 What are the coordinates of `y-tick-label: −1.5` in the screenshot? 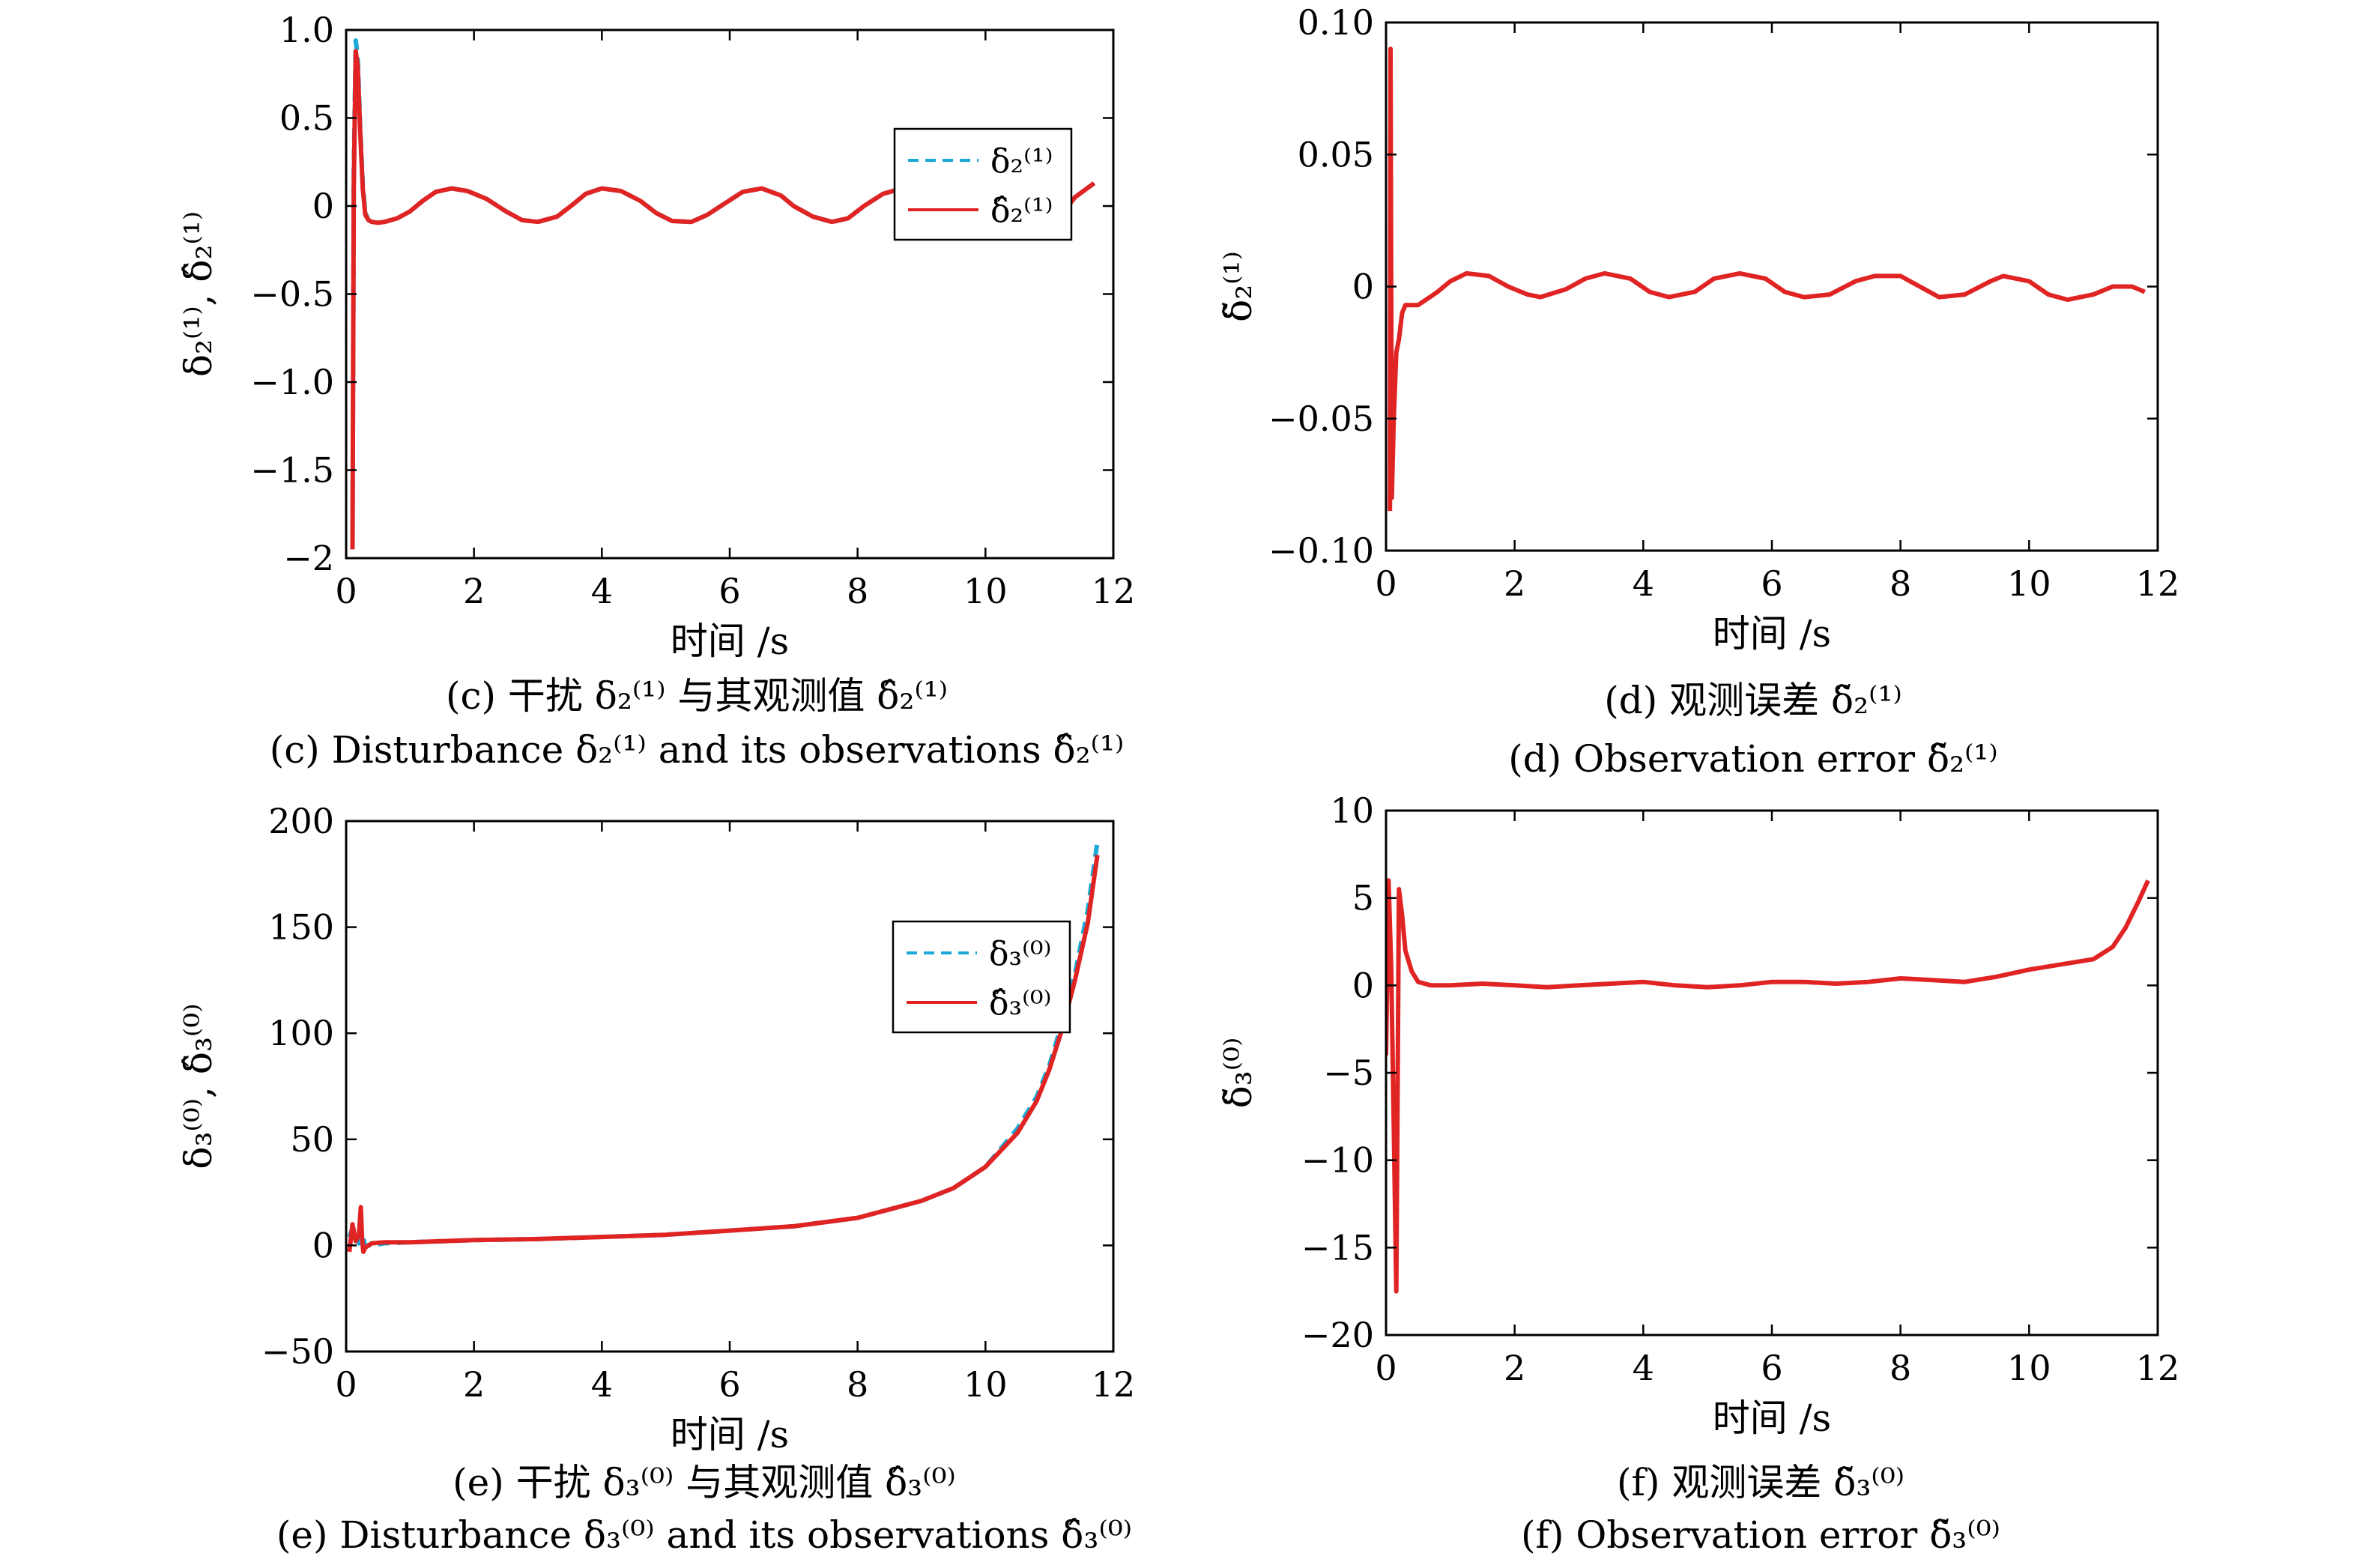 It's located at (292, 470).